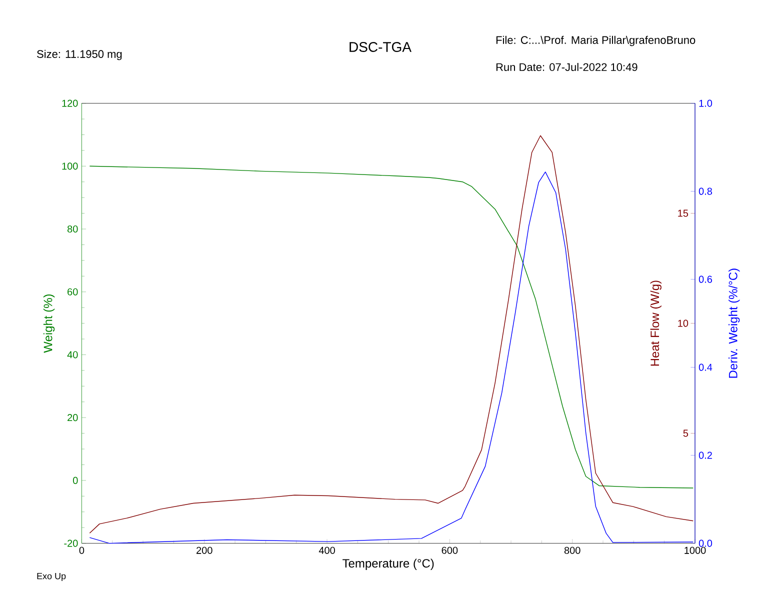  What do you see at coordinates (596, 41) in the screenshot?
I see `text: File: C:...\Prof. Maria Pillar\grafenoBruno` at bounding box center [596, 41].